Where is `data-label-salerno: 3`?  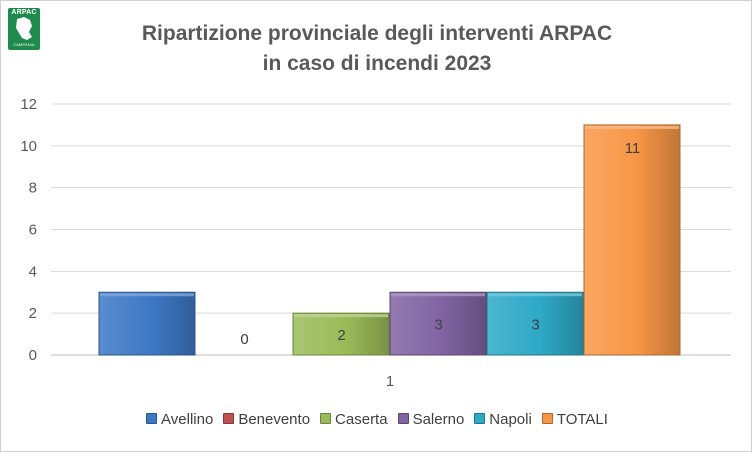
data-label-salerno: 3 is located at coordinates (438, 325).